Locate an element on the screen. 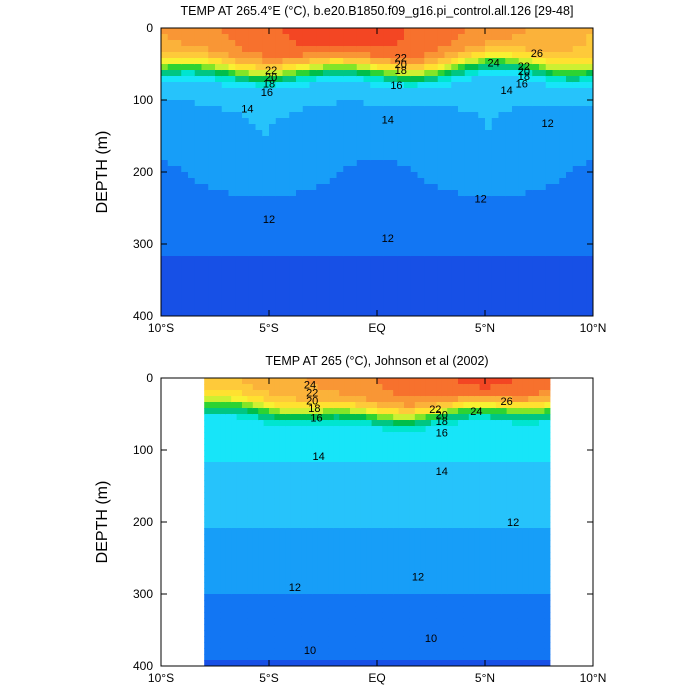 The width and height of the screenshot is (700, 700). contour-label: 22 is located at coordinates (271, 71).